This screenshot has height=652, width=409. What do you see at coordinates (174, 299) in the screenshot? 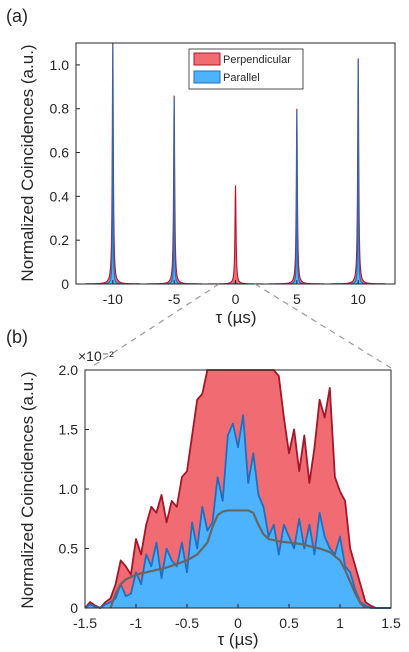
I see `x-tick-label: -5` at bounding box center [174, 299].